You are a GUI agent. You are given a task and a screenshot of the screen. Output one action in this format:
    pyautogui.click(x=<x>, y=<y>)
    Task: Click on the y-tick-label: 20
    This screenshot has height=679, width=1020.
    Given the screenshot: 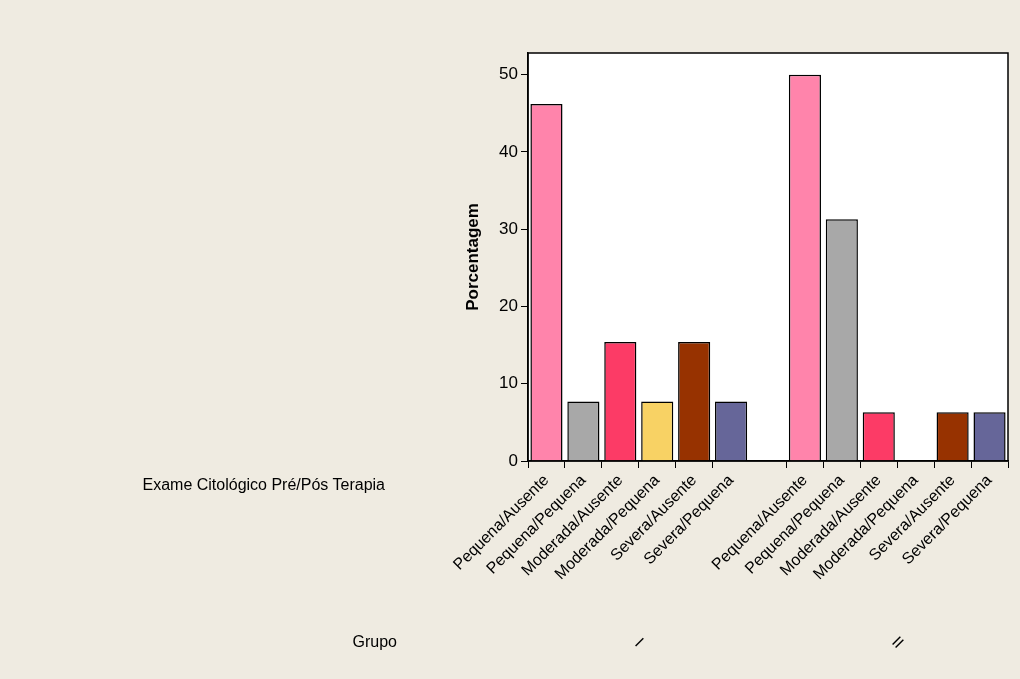 What is the action you would take?
    pyautogui.click(x=508, y=306)
    